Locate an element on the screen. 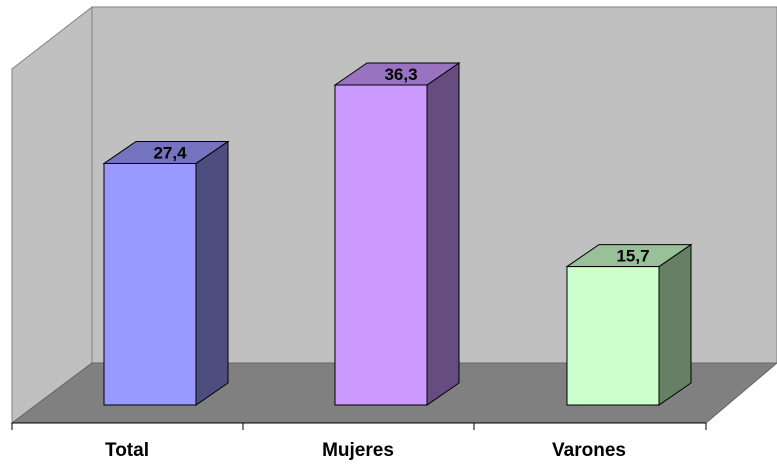 The height and width of the screenshot is (467, 777). bar-varones is located at coordinates (629, 324).